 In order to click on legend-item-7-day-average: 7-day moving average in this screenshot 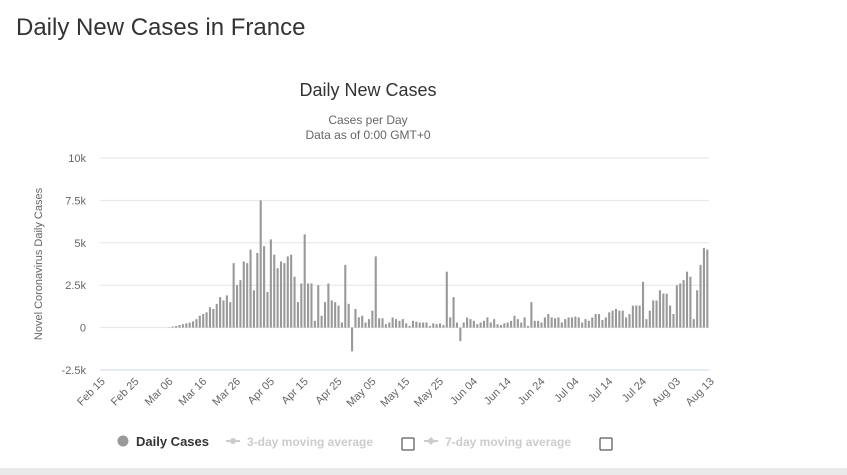, I will do `click(497, 442)`.